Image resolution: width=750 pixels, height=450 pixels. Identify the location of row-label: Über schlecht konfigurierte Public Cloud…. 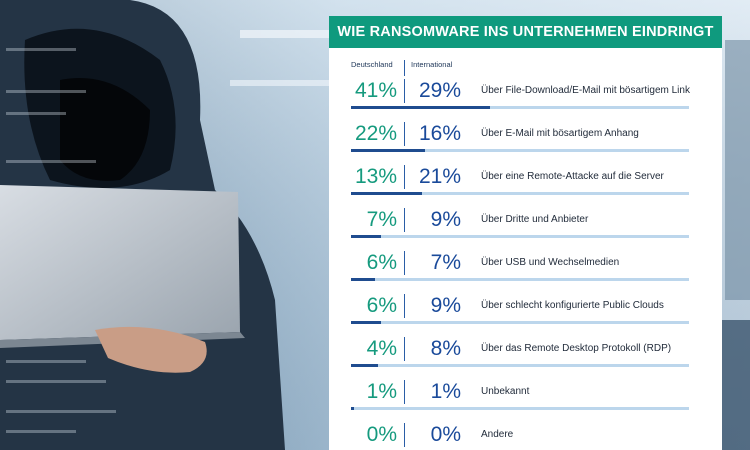
(572, 305).